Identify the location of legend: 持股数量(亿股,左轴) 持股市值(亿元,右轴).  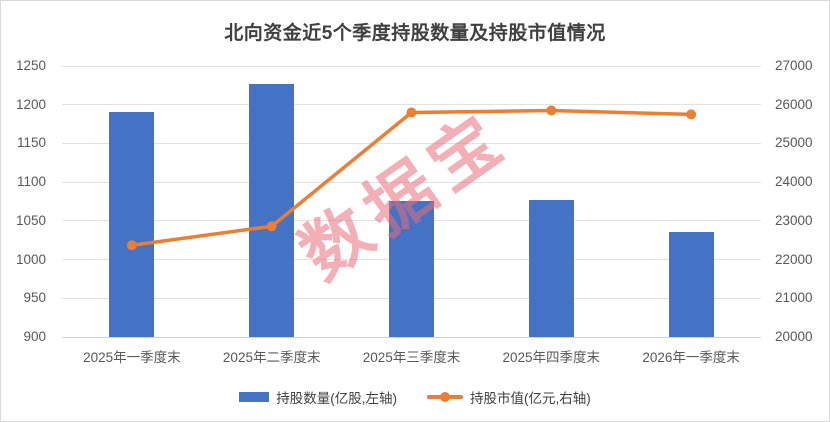
(415, 397).